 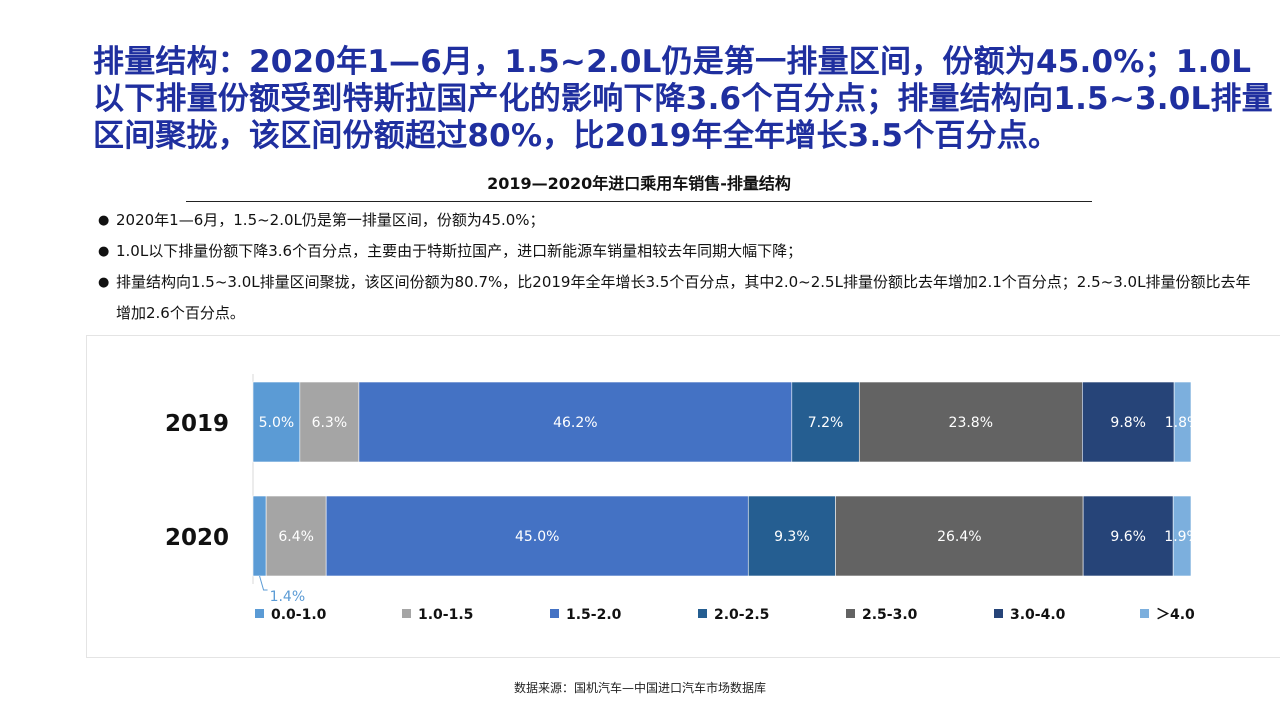 What do you see at coordinates (1175, 615) in the screenshot?
I see `legend-label-4-0: ＞4.0` at bounding box center [1175, 615].